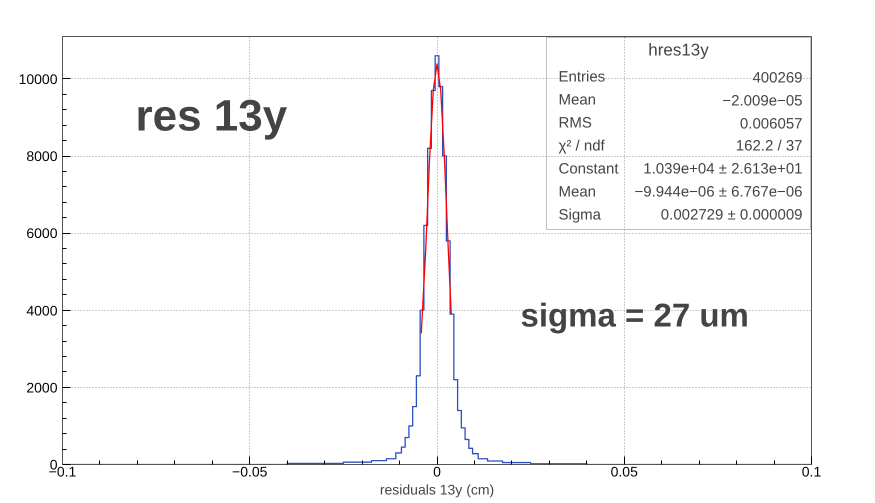 The image size is (875, 503). What do you see at coordinates (582, 146) in the screenshot?
I see `annotation: χ² / ndf` at bounding box center [582, 146].